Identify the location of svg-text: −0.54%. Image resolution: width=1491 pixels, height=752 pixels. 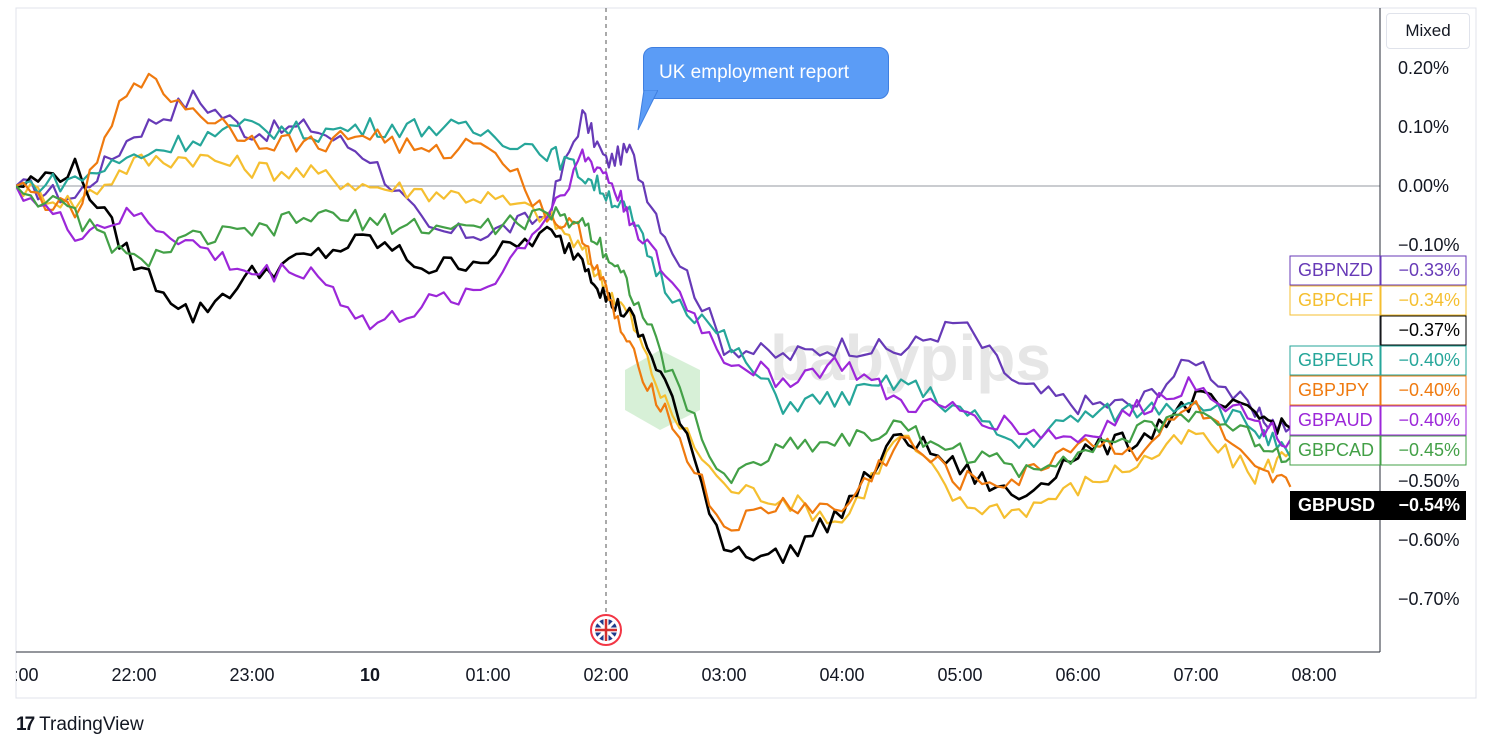
(1429, 505).